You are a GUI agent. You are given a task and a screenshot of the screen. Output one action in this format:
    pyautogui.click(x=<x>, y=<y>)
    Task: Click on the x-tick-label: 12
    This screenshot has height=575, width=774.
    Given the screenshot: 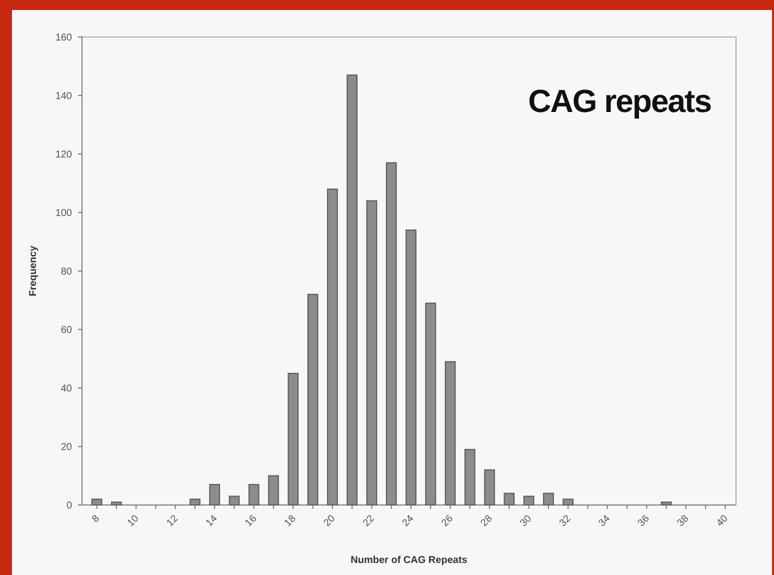 What is the action you would take?
    pyautogui.click(x=172, y=521)
    